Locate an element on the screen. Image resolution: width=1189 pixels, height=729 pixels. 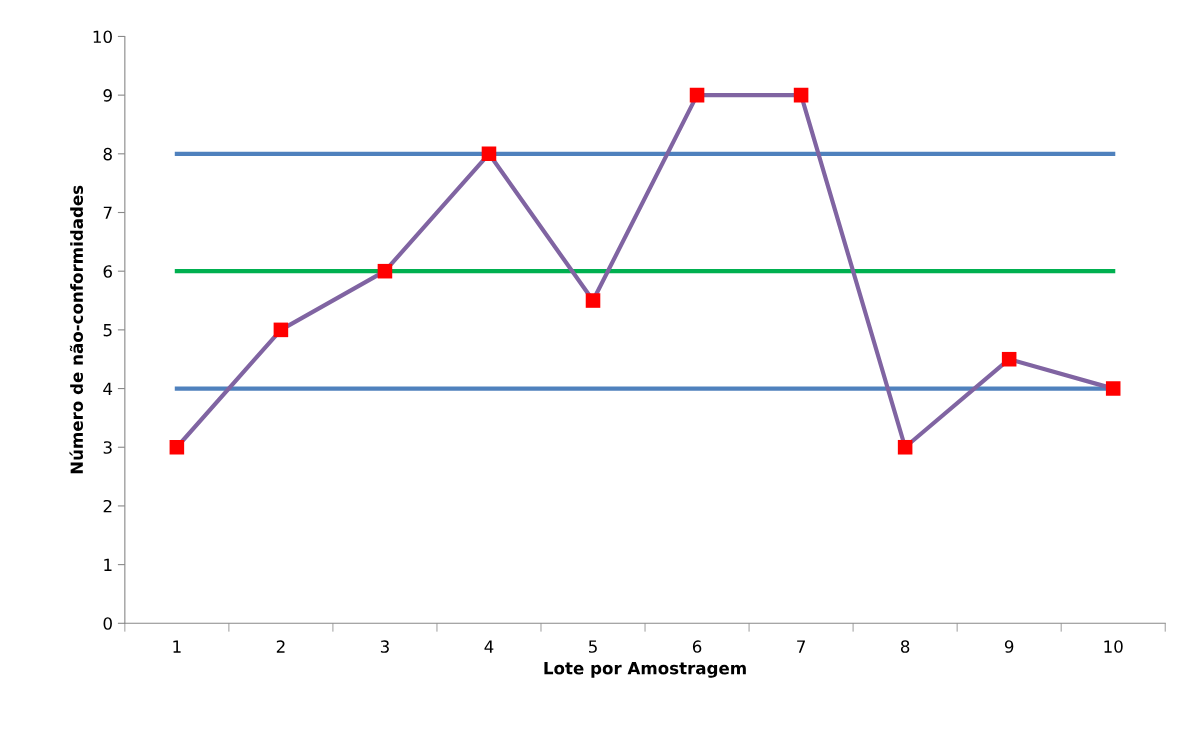
x-tick-label: 6 is located at coordinates (697, 646).